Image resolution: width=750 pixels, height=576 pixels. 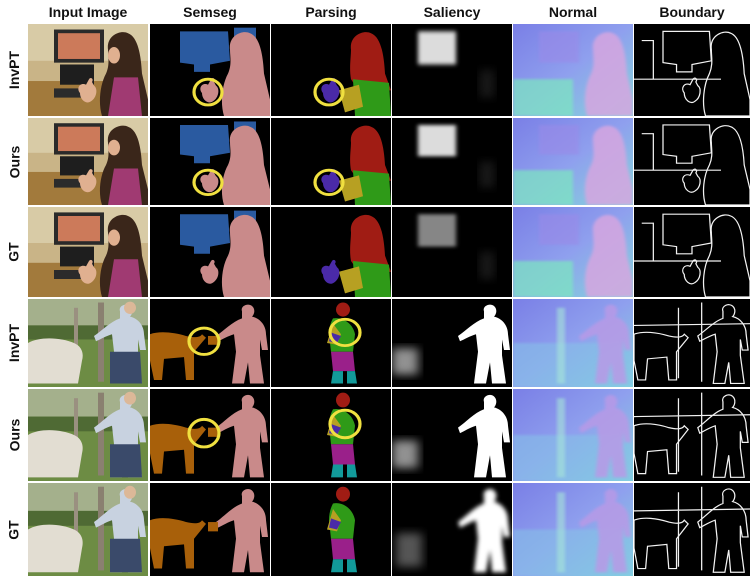 I want to click on col-header-normal: Normal, so click(x=573, y=12).